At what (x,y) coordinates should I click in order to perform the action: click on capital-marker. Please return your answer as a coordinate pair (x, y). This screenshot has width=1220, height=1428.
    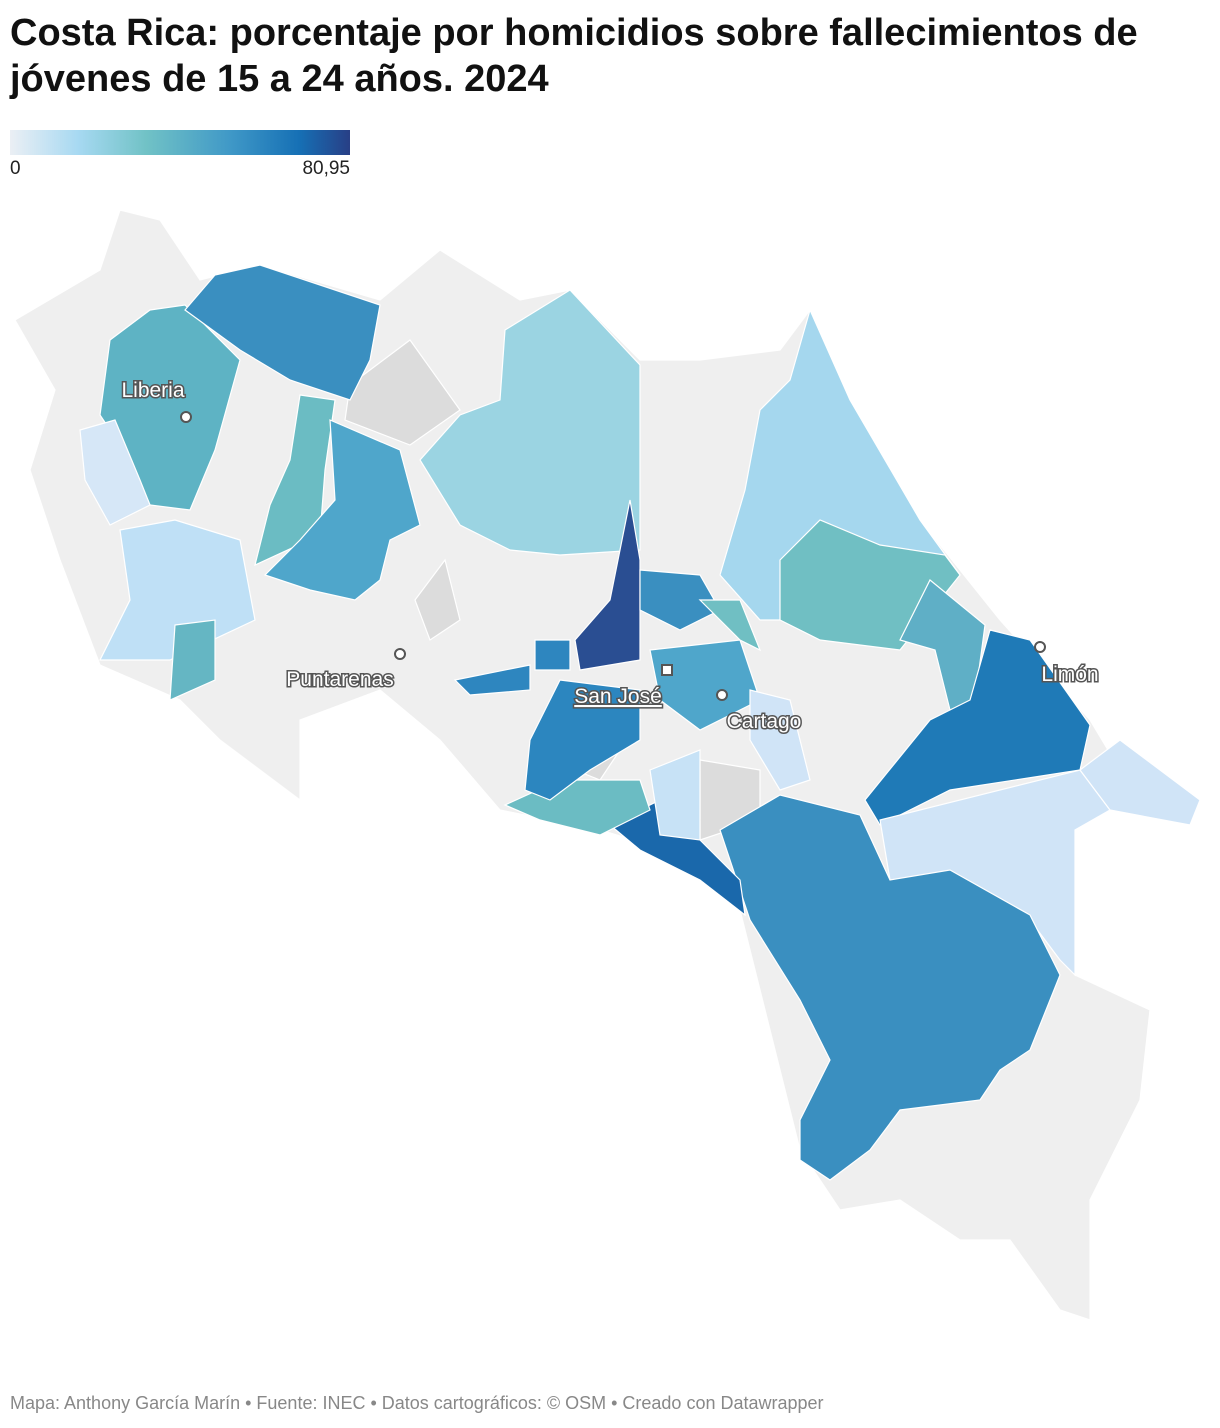
    Looking at the image, I should click on (667, 670).